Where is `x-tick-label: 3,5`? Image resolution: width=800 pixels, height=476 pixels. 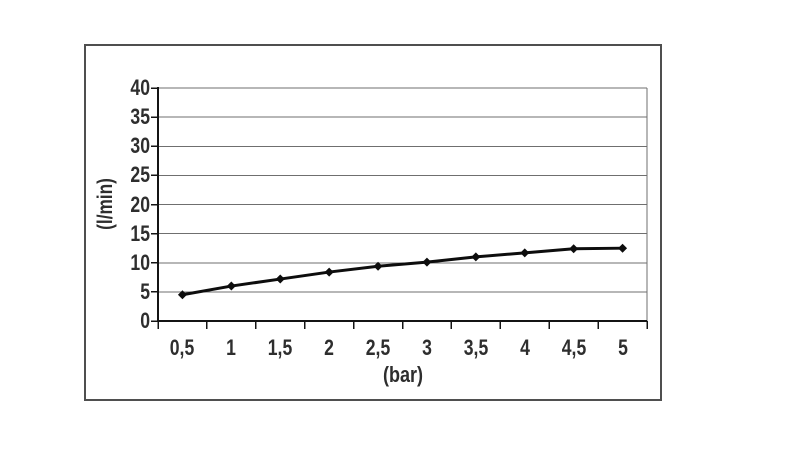 x-tick-label: 3,5 is located at coordinates (476, 347).